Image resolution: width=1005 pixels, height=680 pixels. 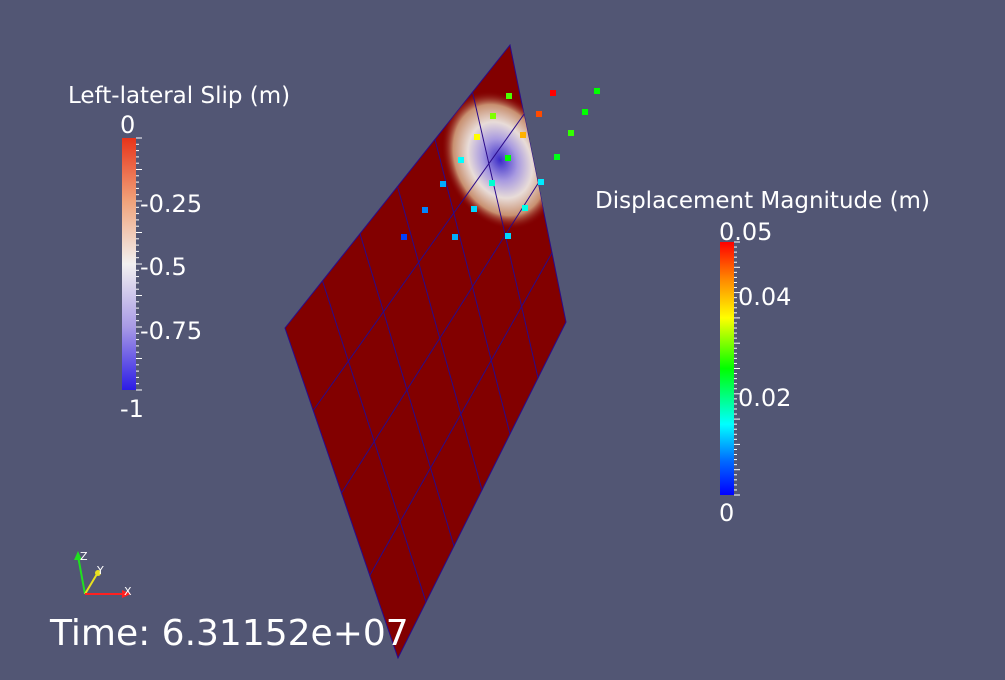 I want to click on disp-tick-label-0: 0.05, so click(x=745, y=232).